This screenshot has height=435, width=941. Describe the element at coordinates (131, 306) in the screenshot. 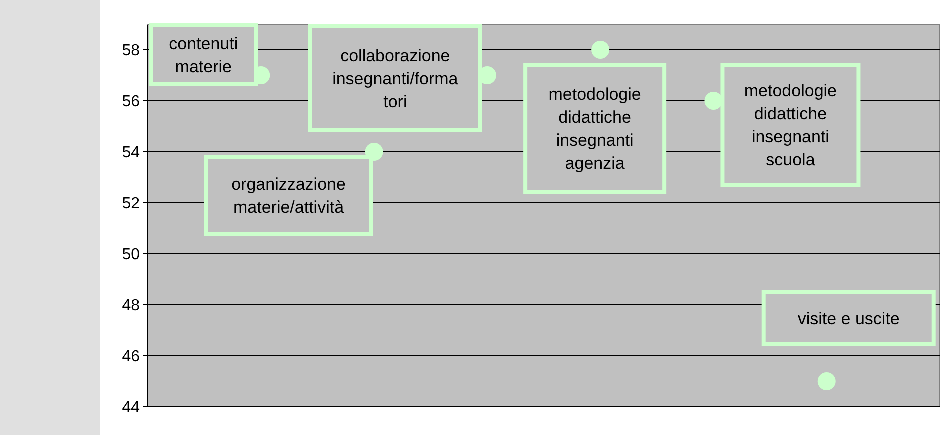

I see `y-tick-label: 48` at that location.